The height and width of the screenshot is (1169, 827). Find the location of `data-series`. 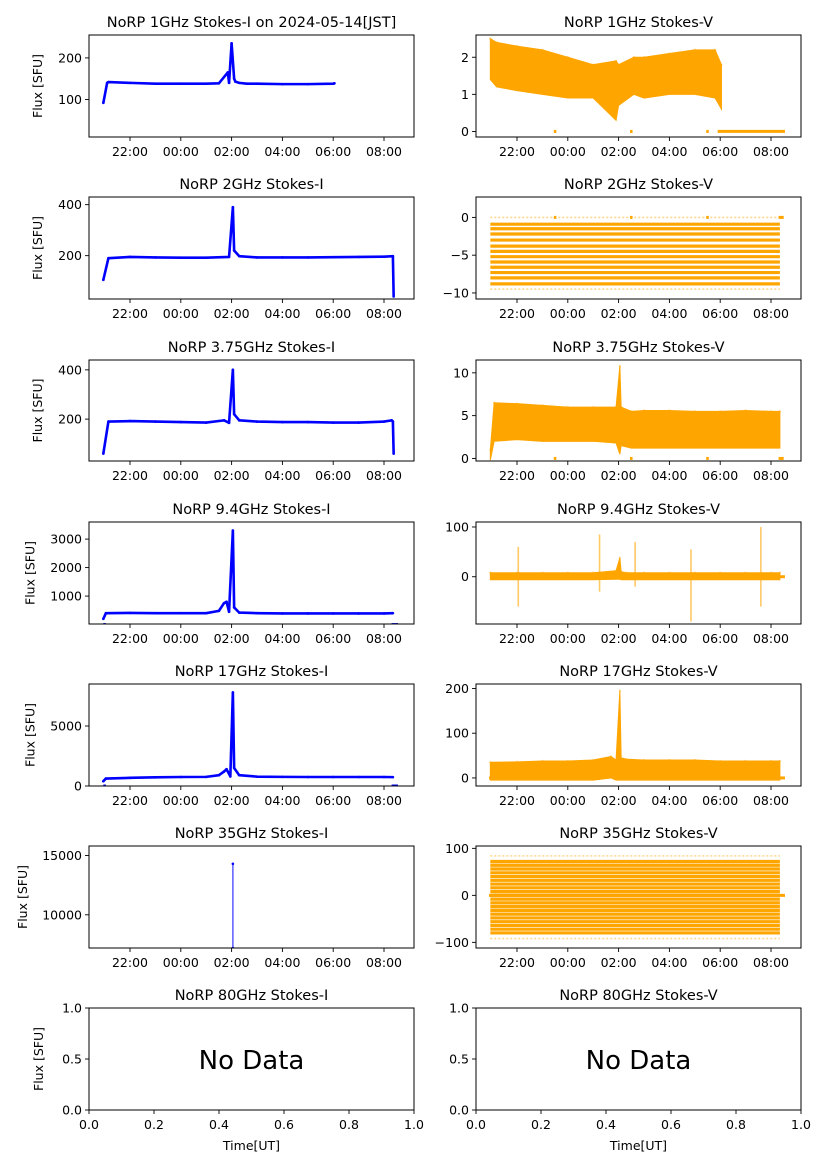

data-series is located at coordinates (218, 73).